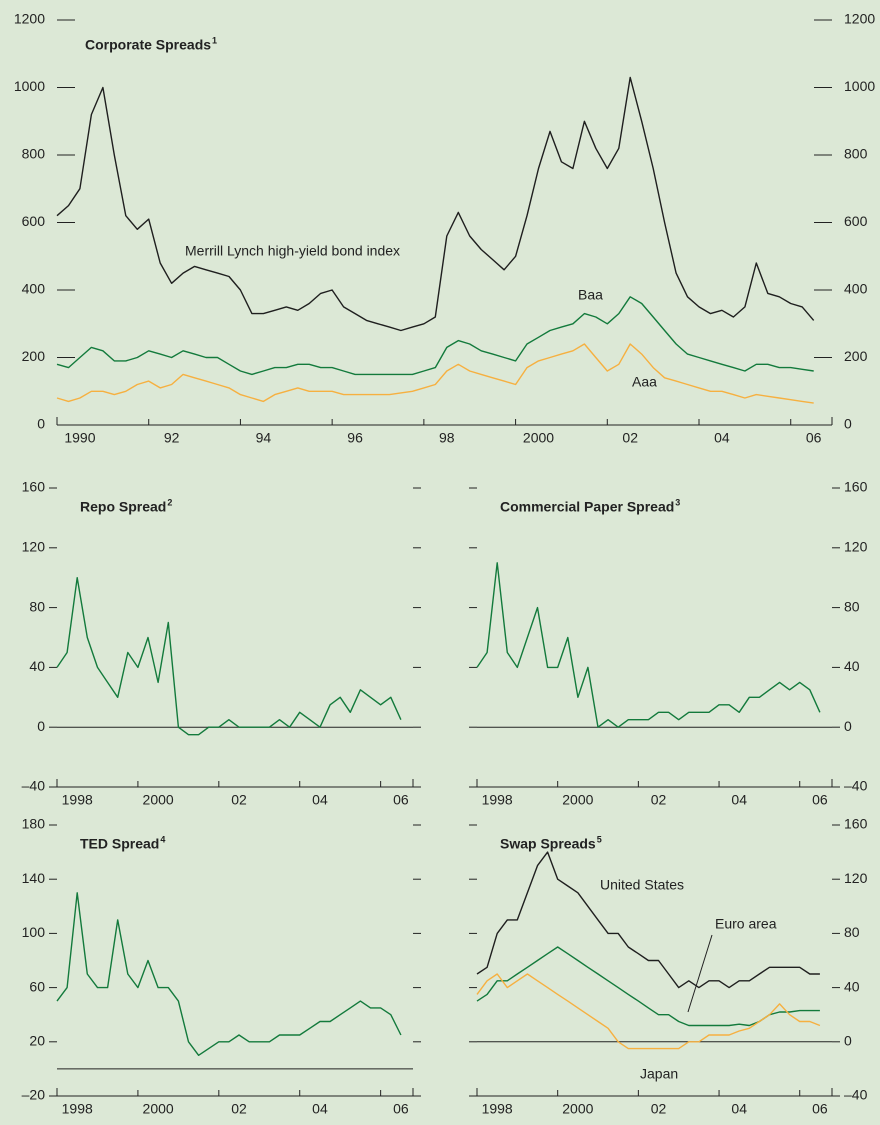 The height and width of the screenshot is (1125, 880). What do you see at coordinates (172, 438) in the screenshot?
I see `x-tick-label: 92` at bounding box center [172, 438].